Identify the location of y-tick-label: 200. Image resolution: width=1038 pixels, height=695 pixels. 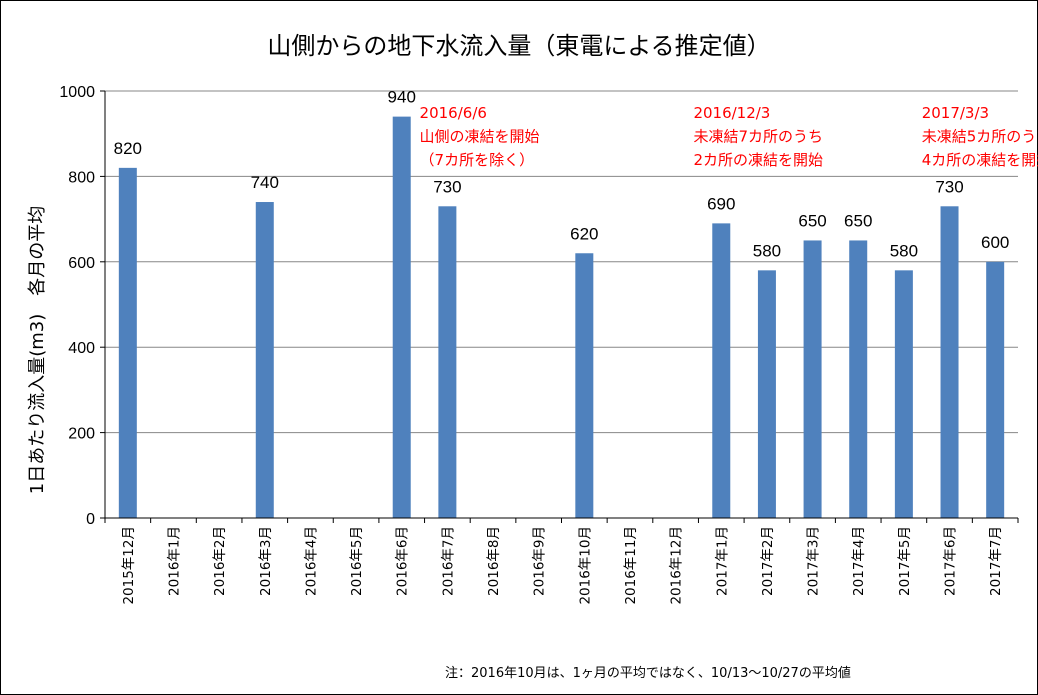
(81, 434).